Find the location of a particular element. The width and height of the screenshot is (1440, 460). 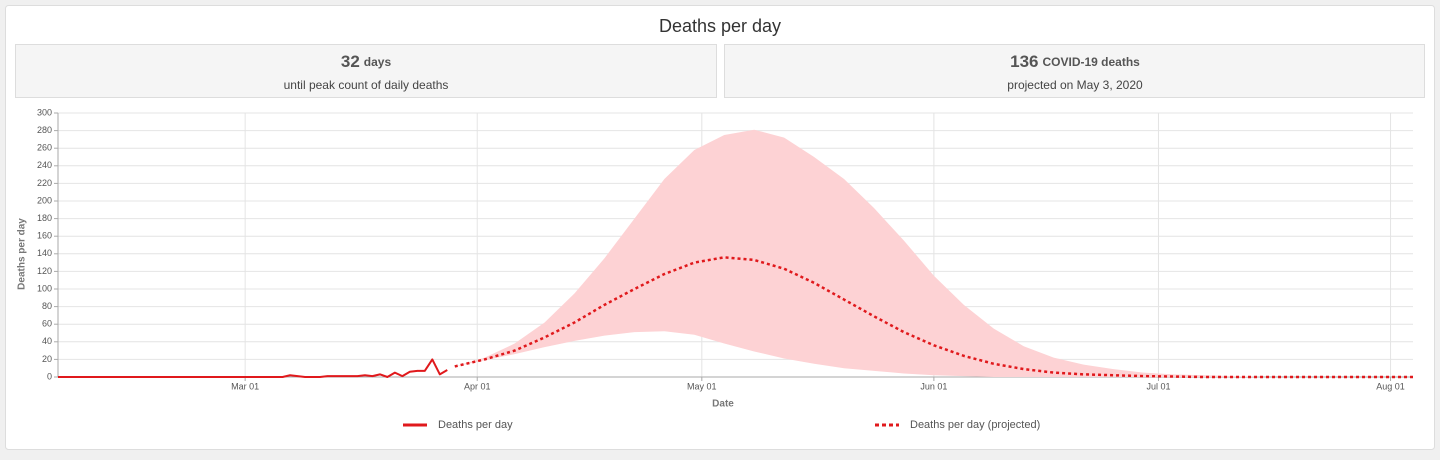

y-tick-label: 220 is located at coordinates (44, 183).